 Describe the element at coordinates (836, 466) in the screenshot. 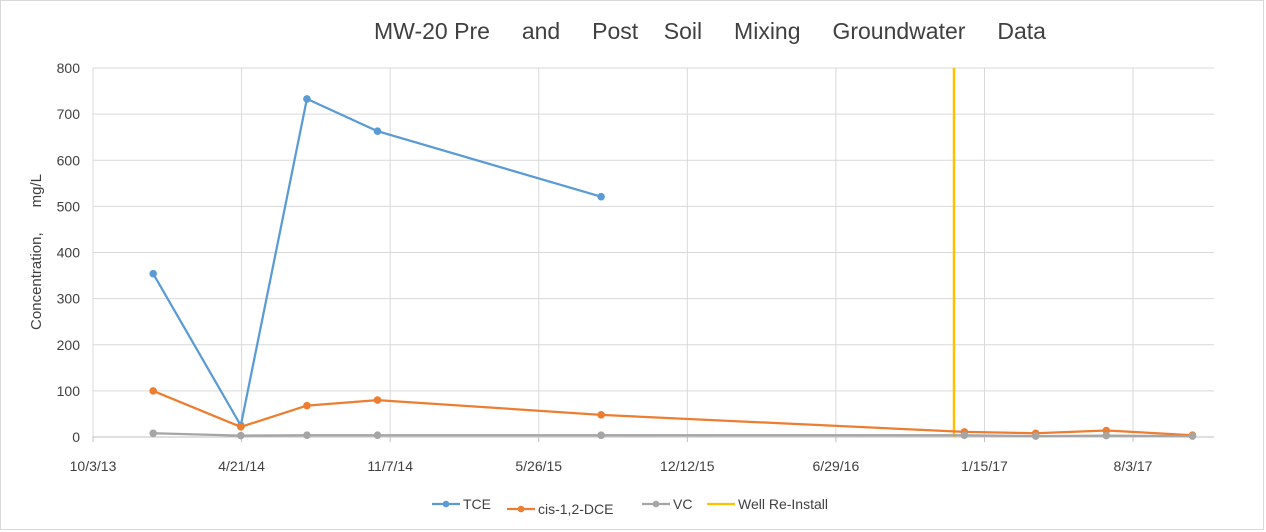

I see `x-tick-label: 6/29/16` at that location.